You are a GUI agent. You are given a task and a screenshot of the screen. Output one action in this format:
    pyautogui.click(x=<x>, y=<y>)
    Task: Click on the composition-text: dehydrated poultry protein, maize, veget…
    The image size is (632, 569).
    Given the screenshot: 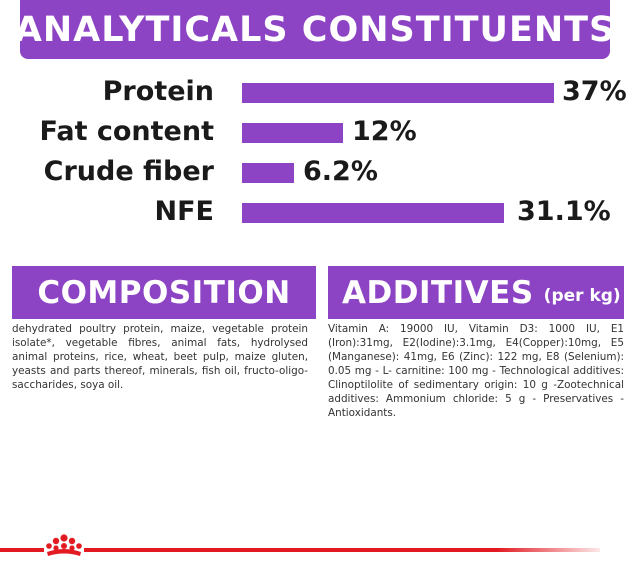 What is the action you would take?
    pyautogui.click(x=160, y=357)
    